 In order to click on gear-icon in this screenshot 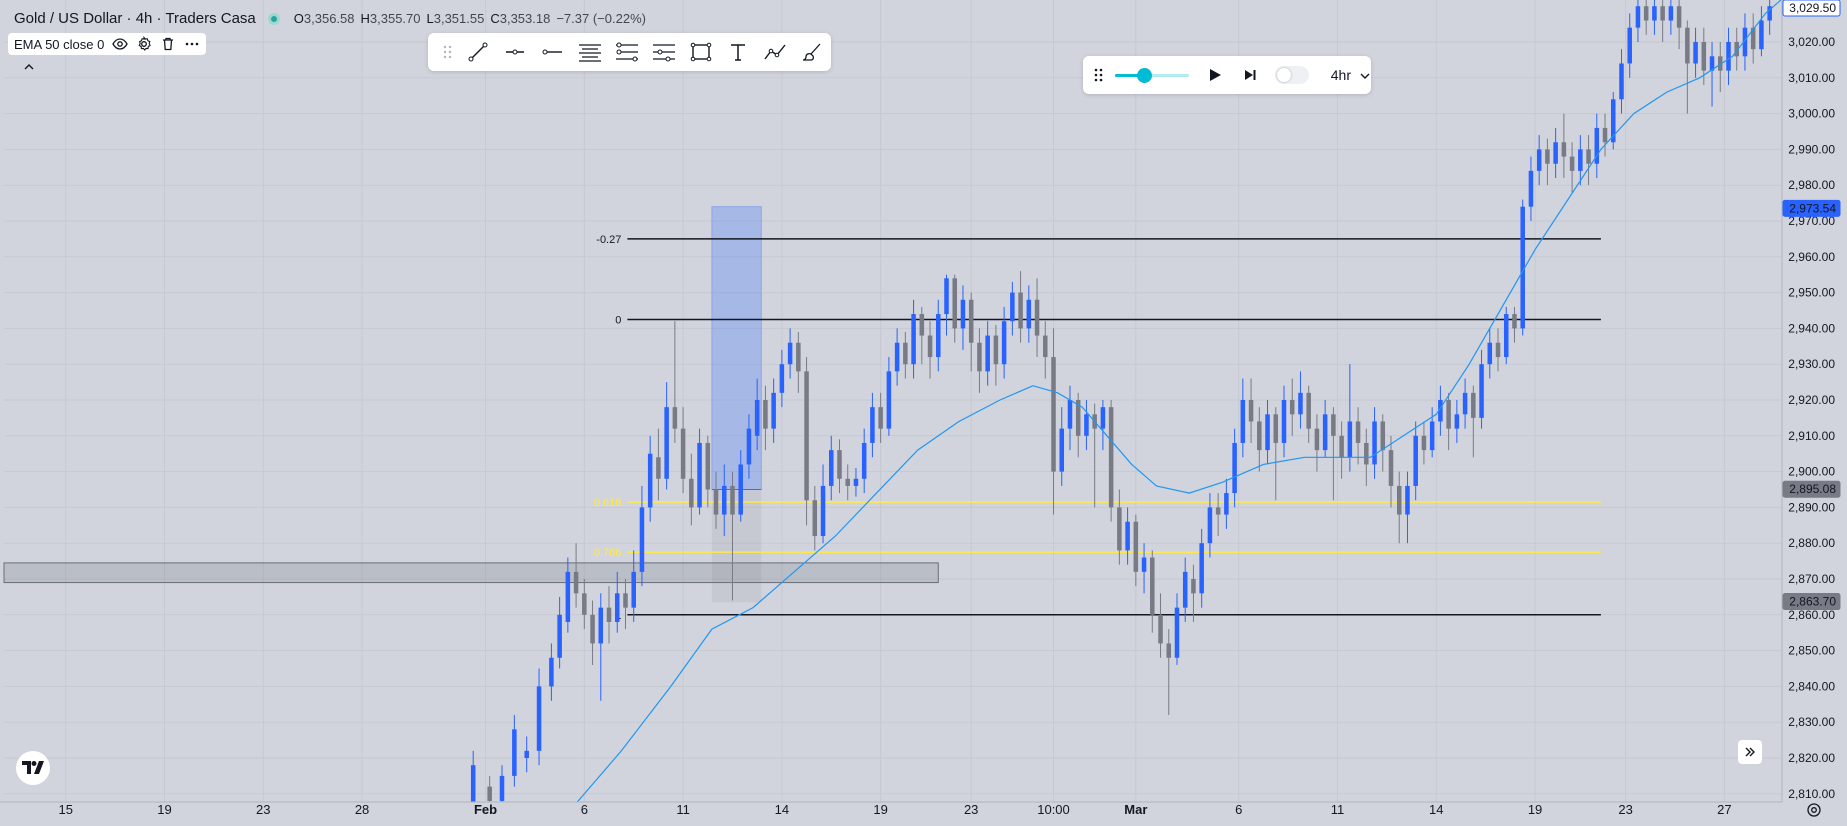, I will do `click(144, 44)`.